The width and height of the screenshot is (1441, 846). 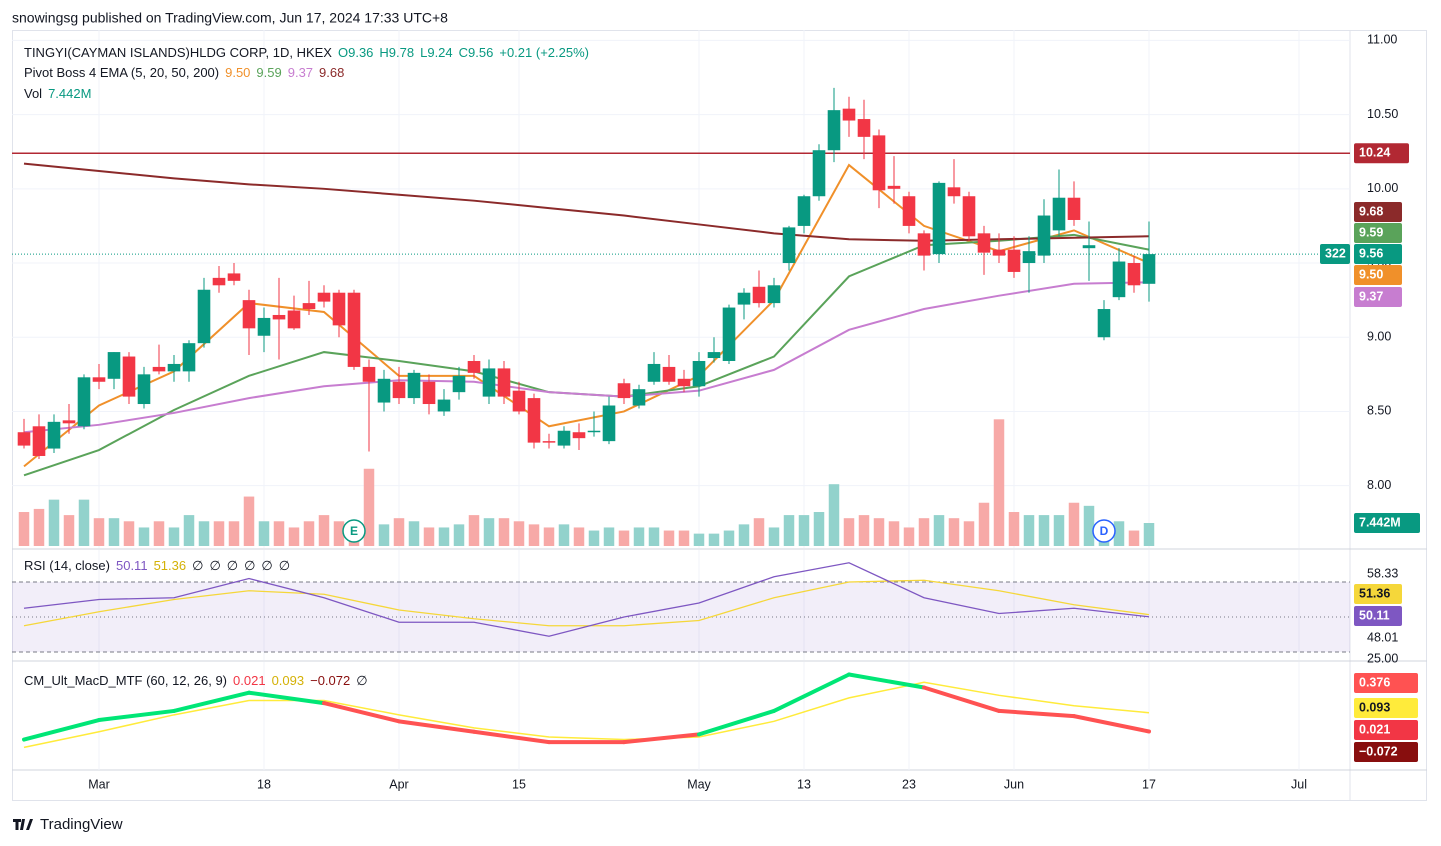 I want to click on legend-item: O9.36, so click(x=355, y=52).